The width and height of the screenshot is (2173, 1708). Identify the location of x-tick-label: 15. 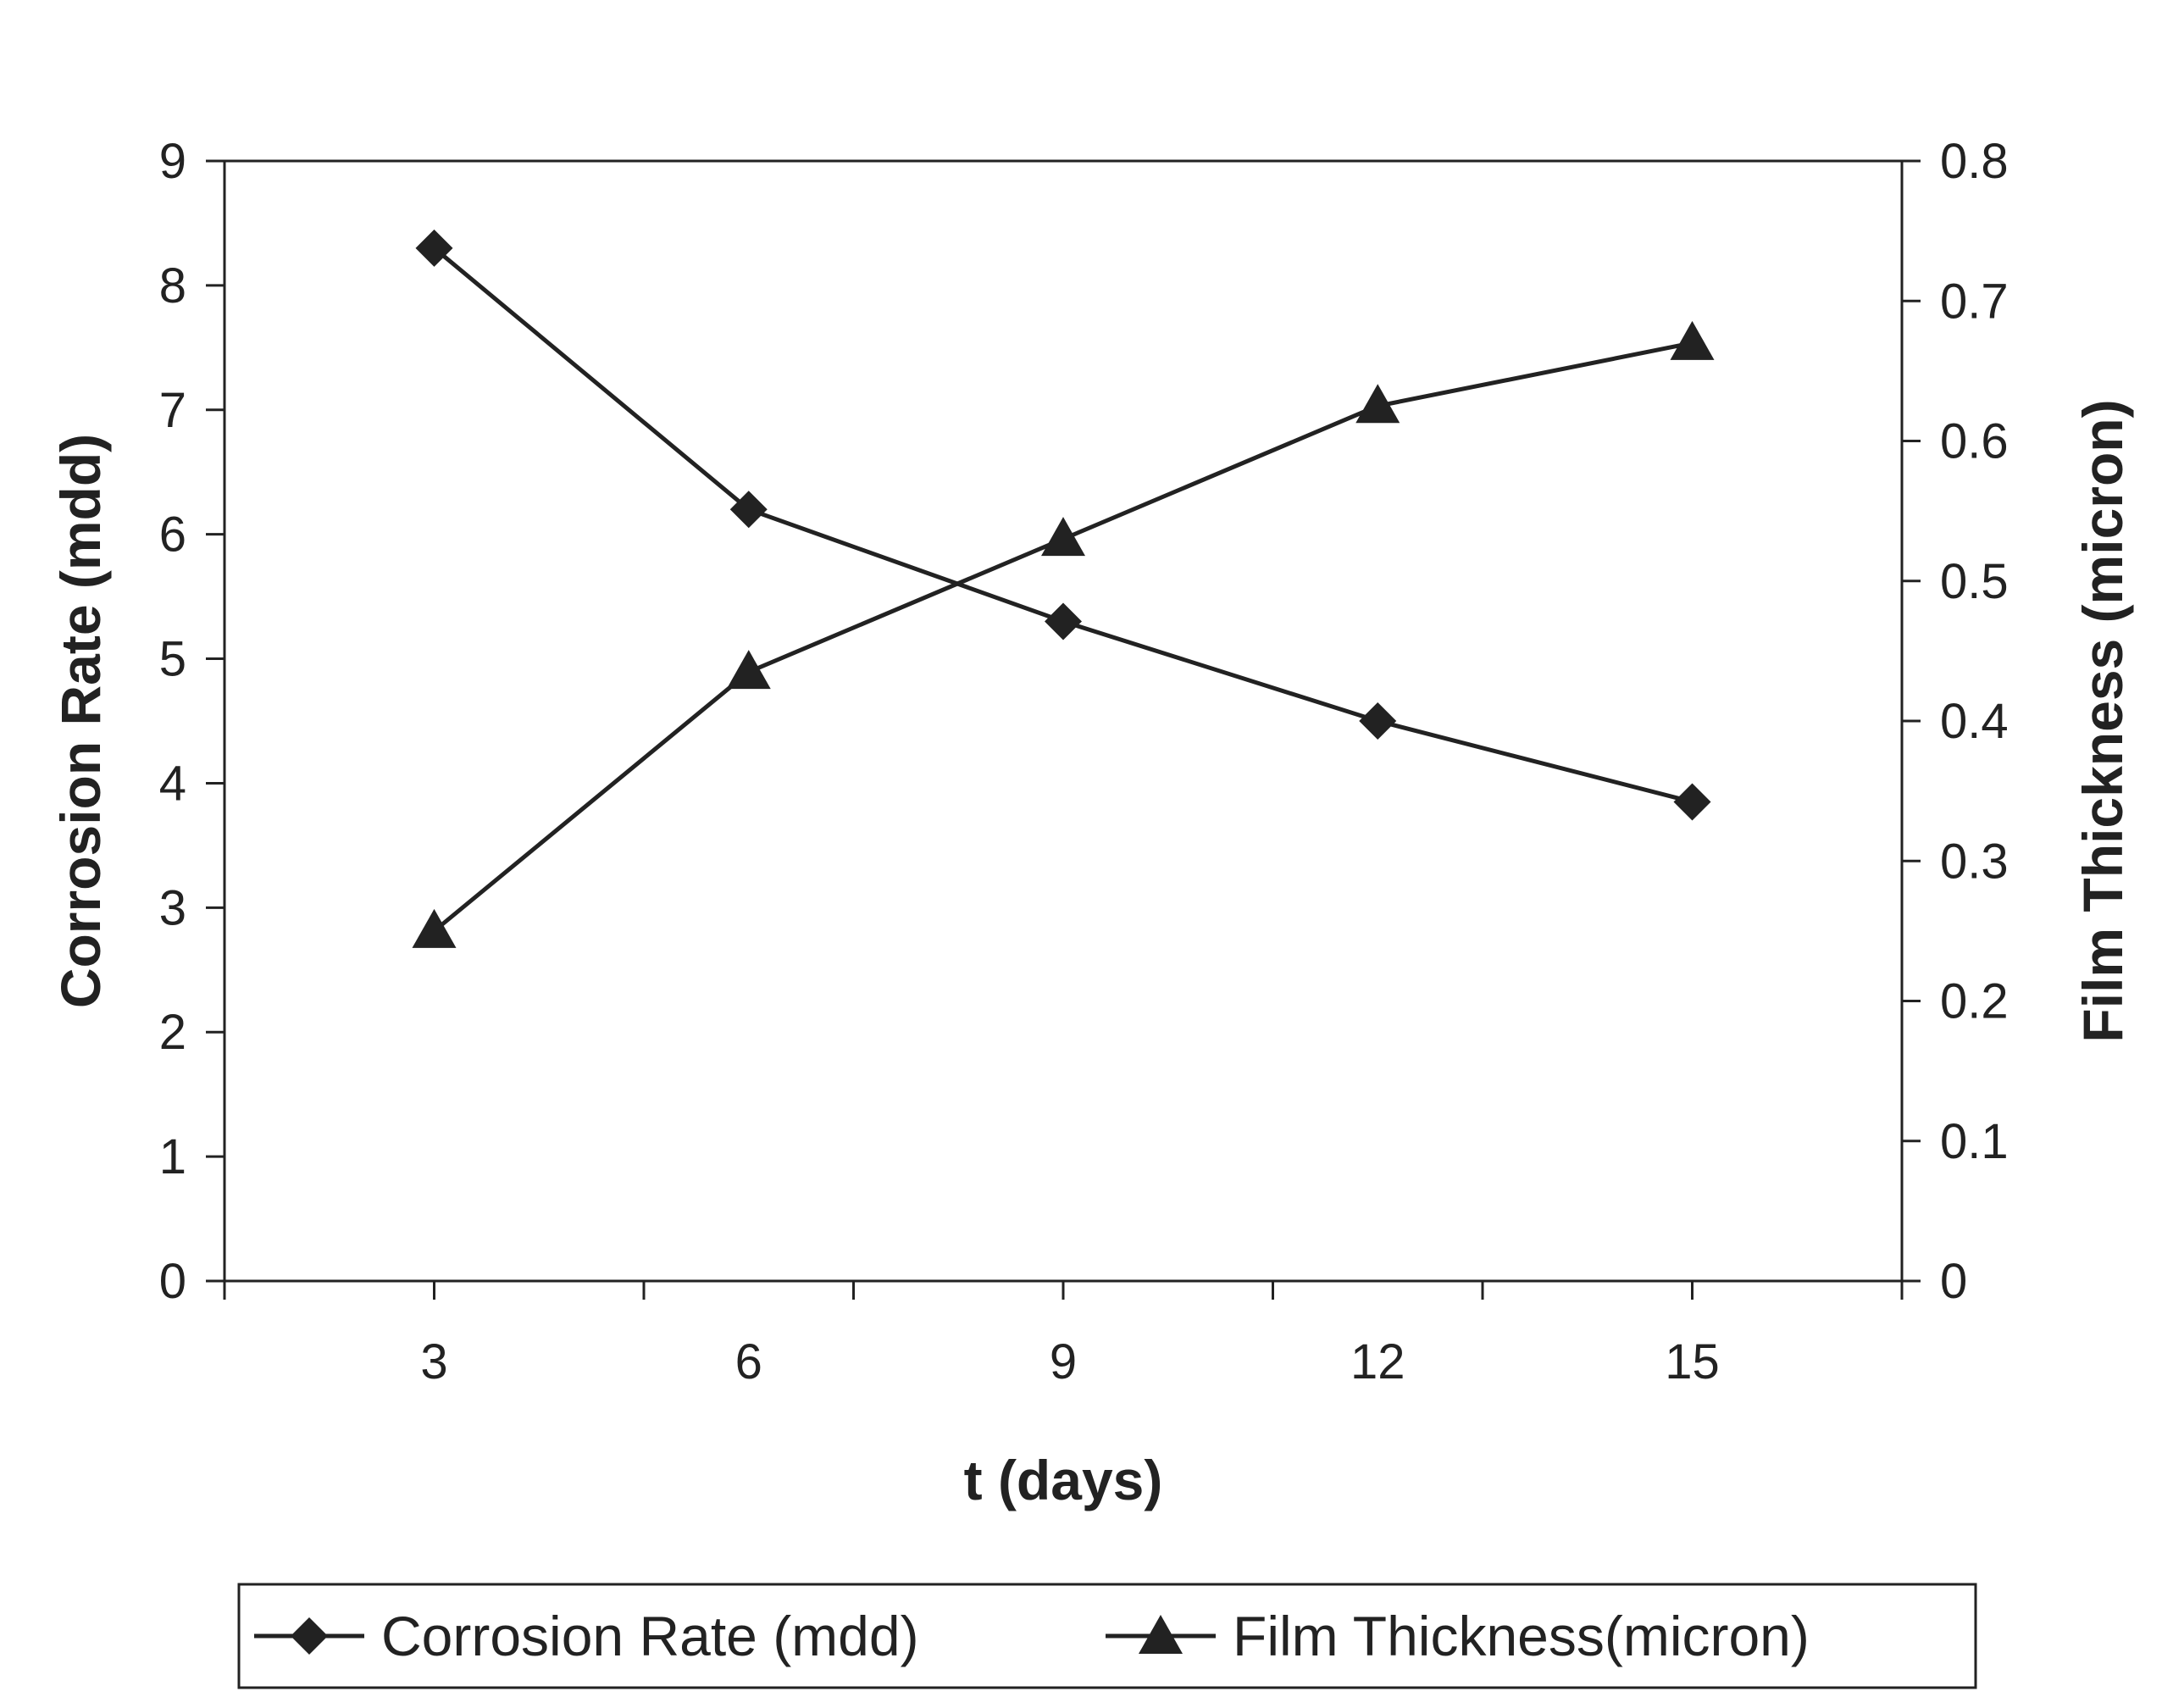
(1693, 1361).